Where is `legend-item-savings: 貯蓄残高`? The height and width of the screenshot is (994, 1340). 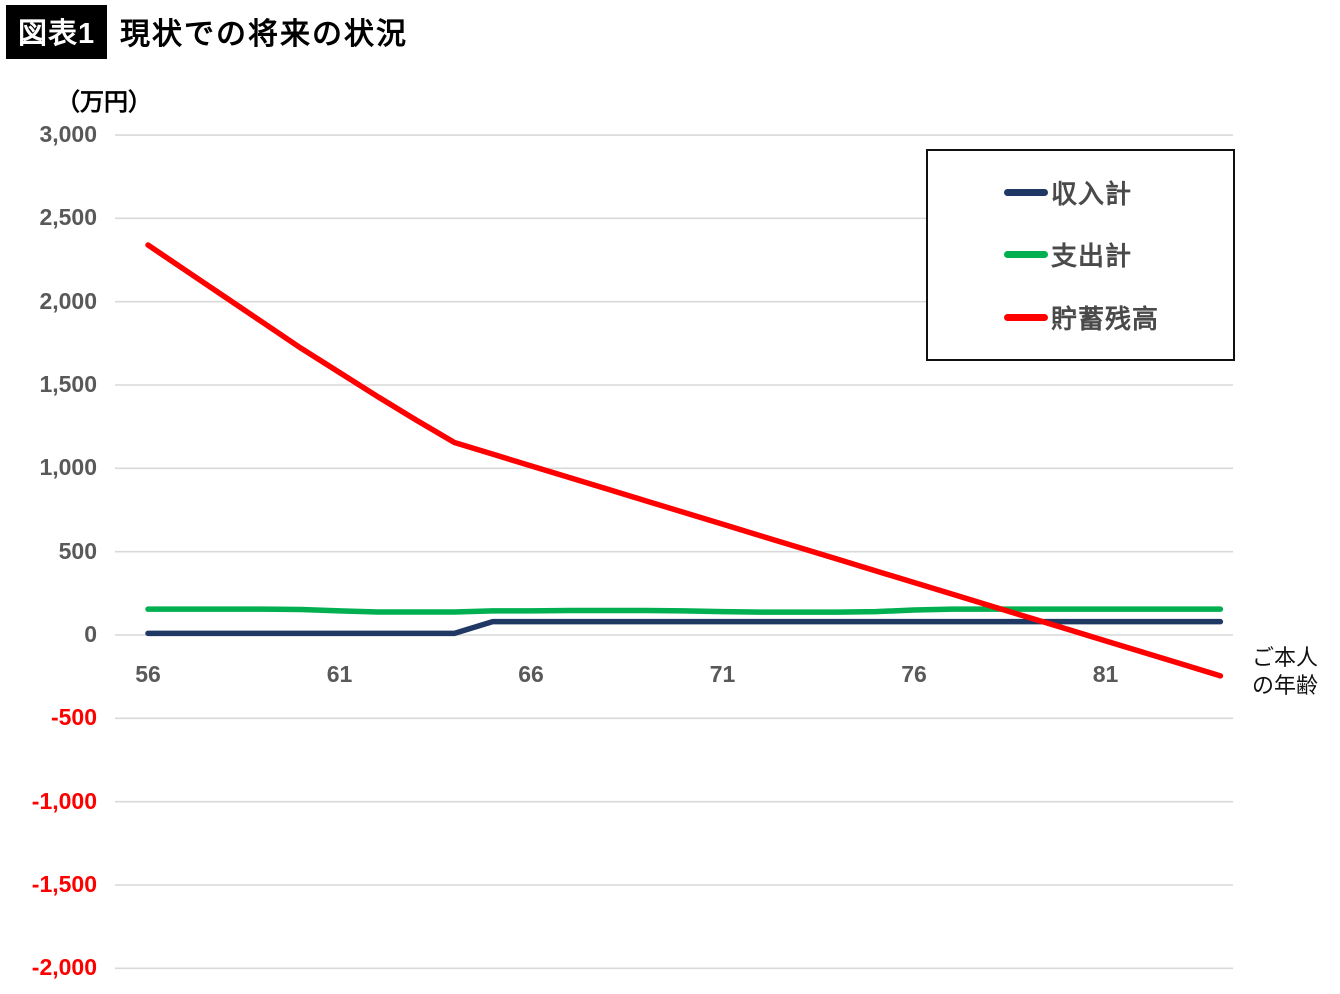 legend-item-savings: 貯蓄残高 is located at coordinates (1118, 317).